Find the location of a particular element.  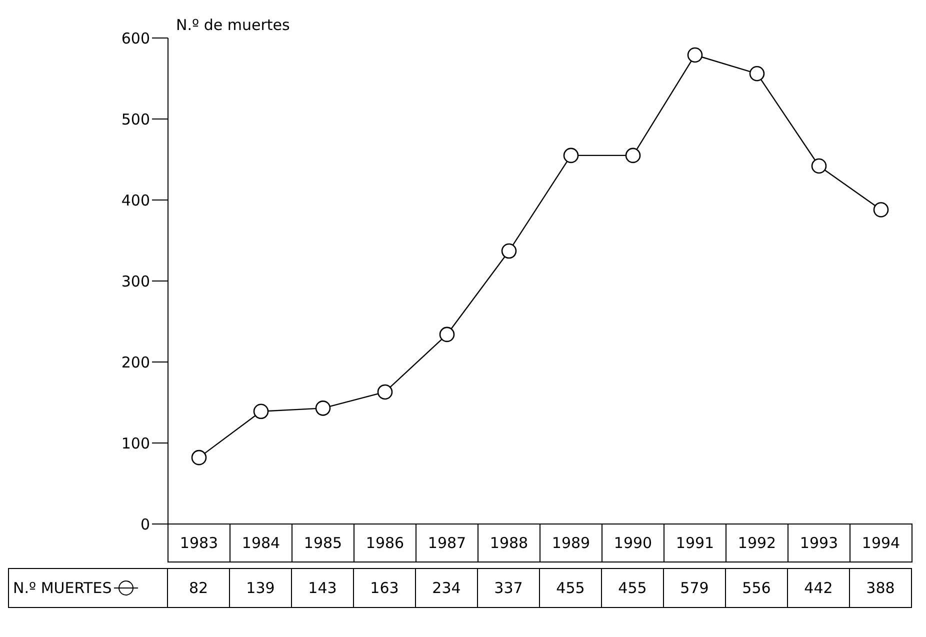

x-tick-label: 1993 is located at coordinates (819, 543).